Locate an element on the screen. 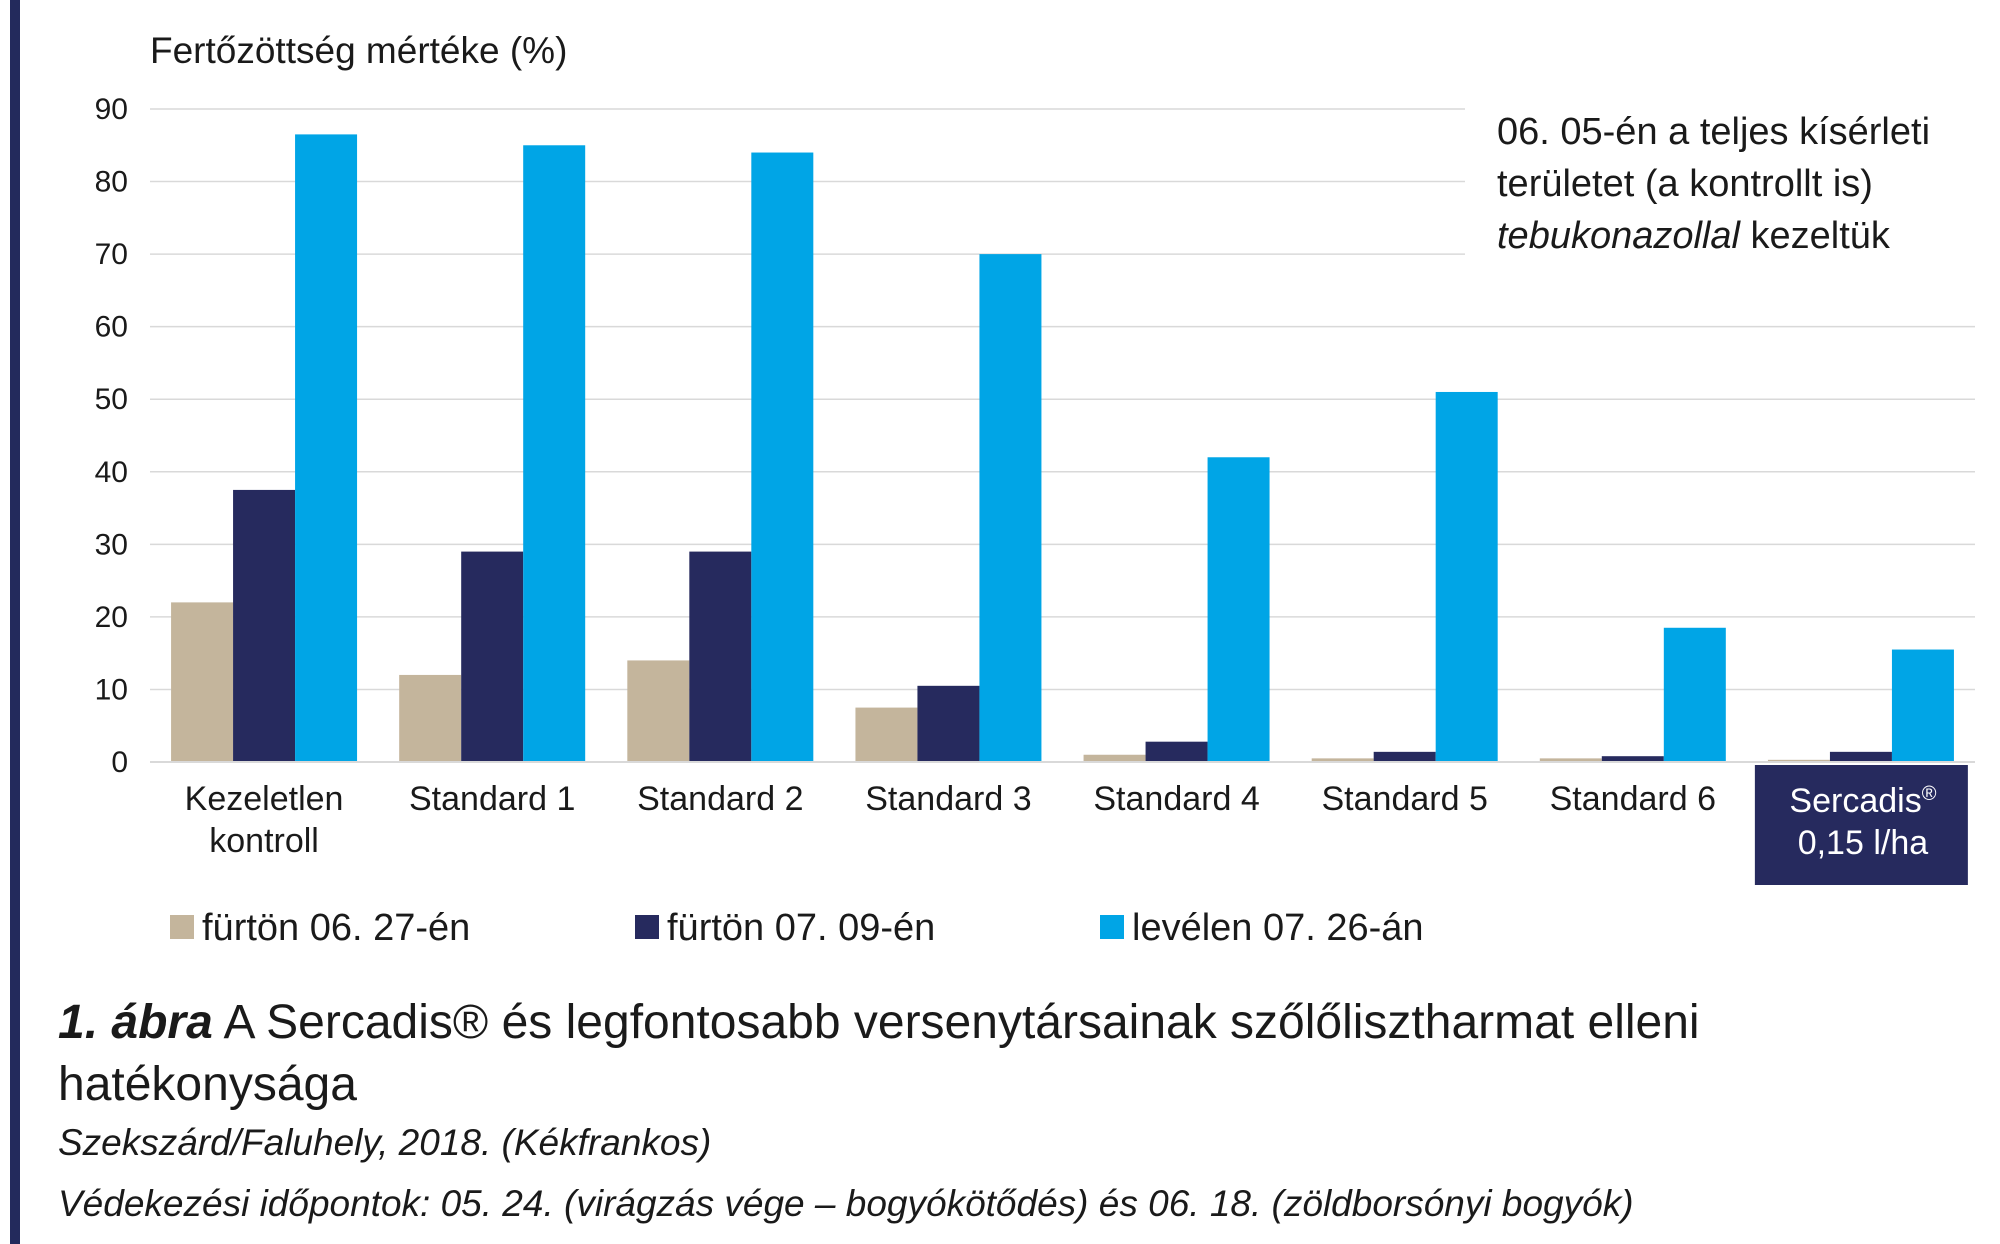 The image size is (2000, 1244). y-axis-ticks: 0 10 20 30 40 50 60 70 80 90 is located at coordinates (111, 436).